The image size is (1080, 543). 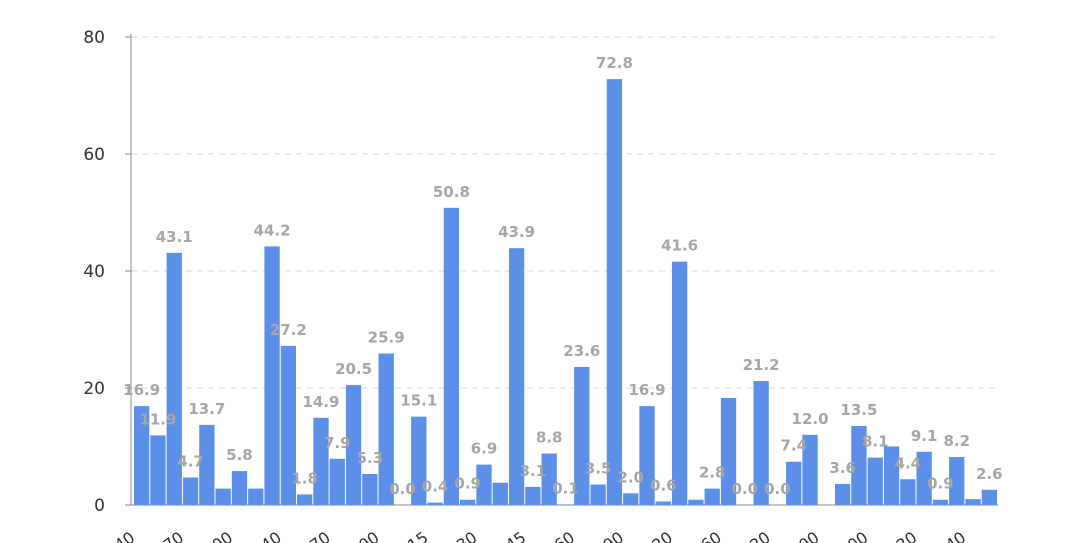 What do you see at coordinates (99, 506) in the screenshot?
I see `y-tick-label: 0` at bounding box center [99, 506].